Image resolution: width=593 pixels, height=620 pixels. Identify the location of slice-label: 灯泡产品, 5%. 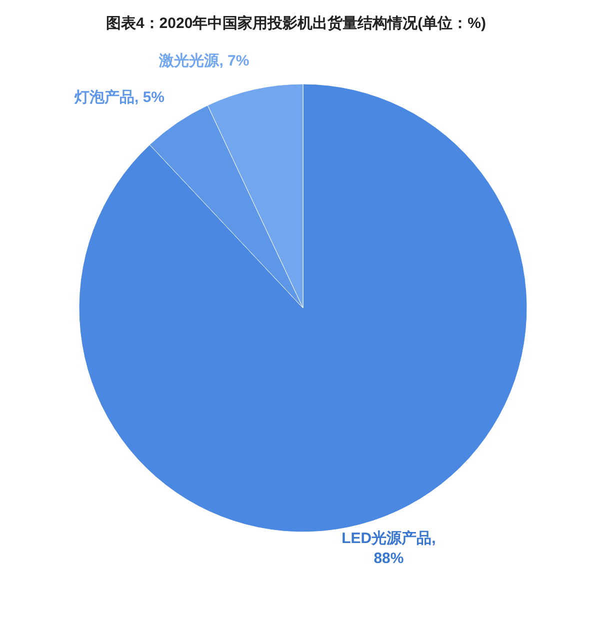
(119, 97).